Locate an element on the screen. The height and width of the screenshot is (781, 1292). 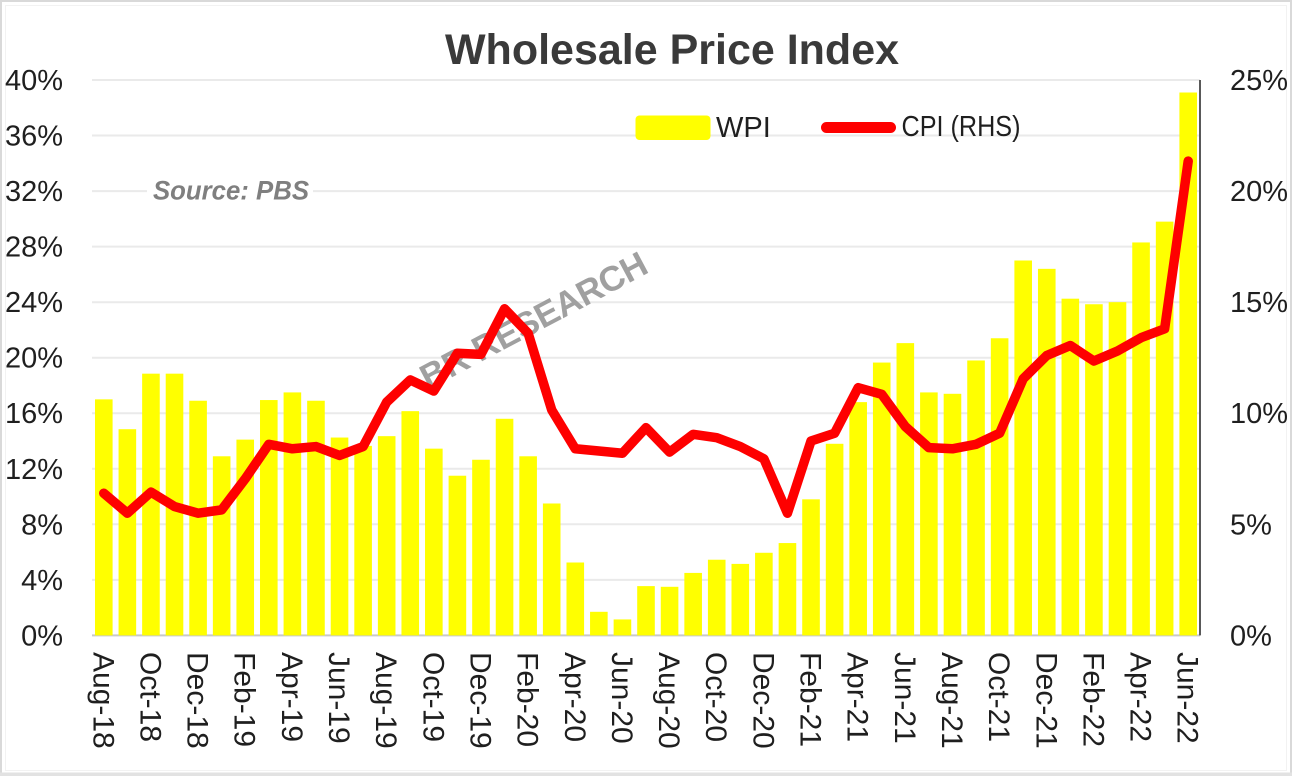
svg-text: Dec-18 is located at coordinates (197, 700).